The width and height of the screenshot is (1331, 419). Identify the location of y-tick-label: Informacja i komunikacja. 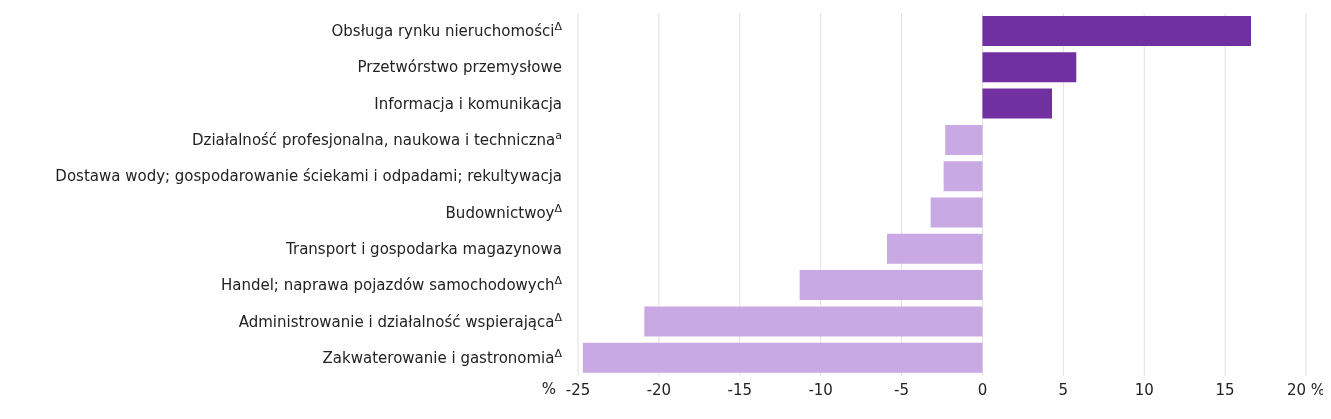
(468, 103).